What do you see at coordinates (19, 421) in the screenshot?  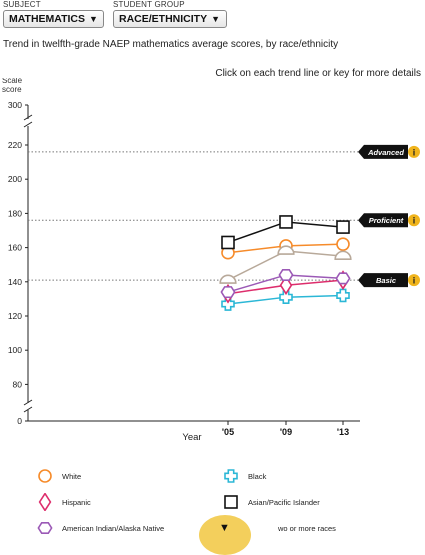 I see `y-tick-label: 0` at bounding box center [19, 421].